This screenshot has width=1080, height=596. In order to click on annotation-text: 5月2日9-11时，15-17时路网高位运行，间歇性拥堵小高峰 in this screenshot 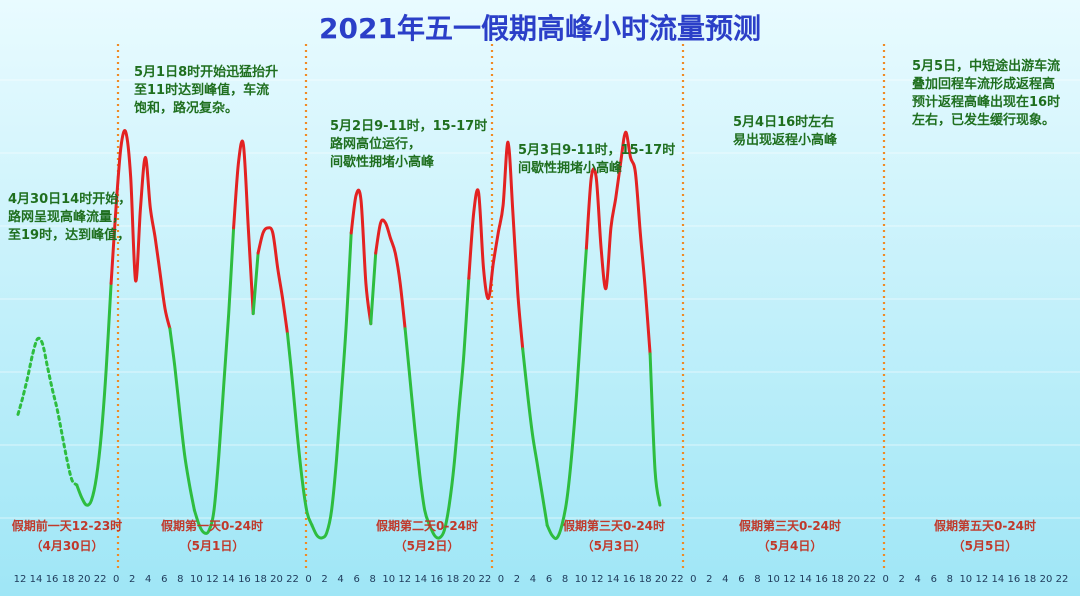, I will do `click(408, 144)`.